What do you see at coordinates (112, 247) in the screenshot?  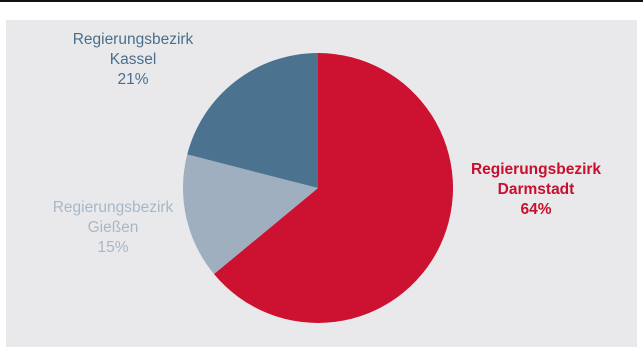 I see `slice-label-value-1: 15%` at bounding box center [112, 247].